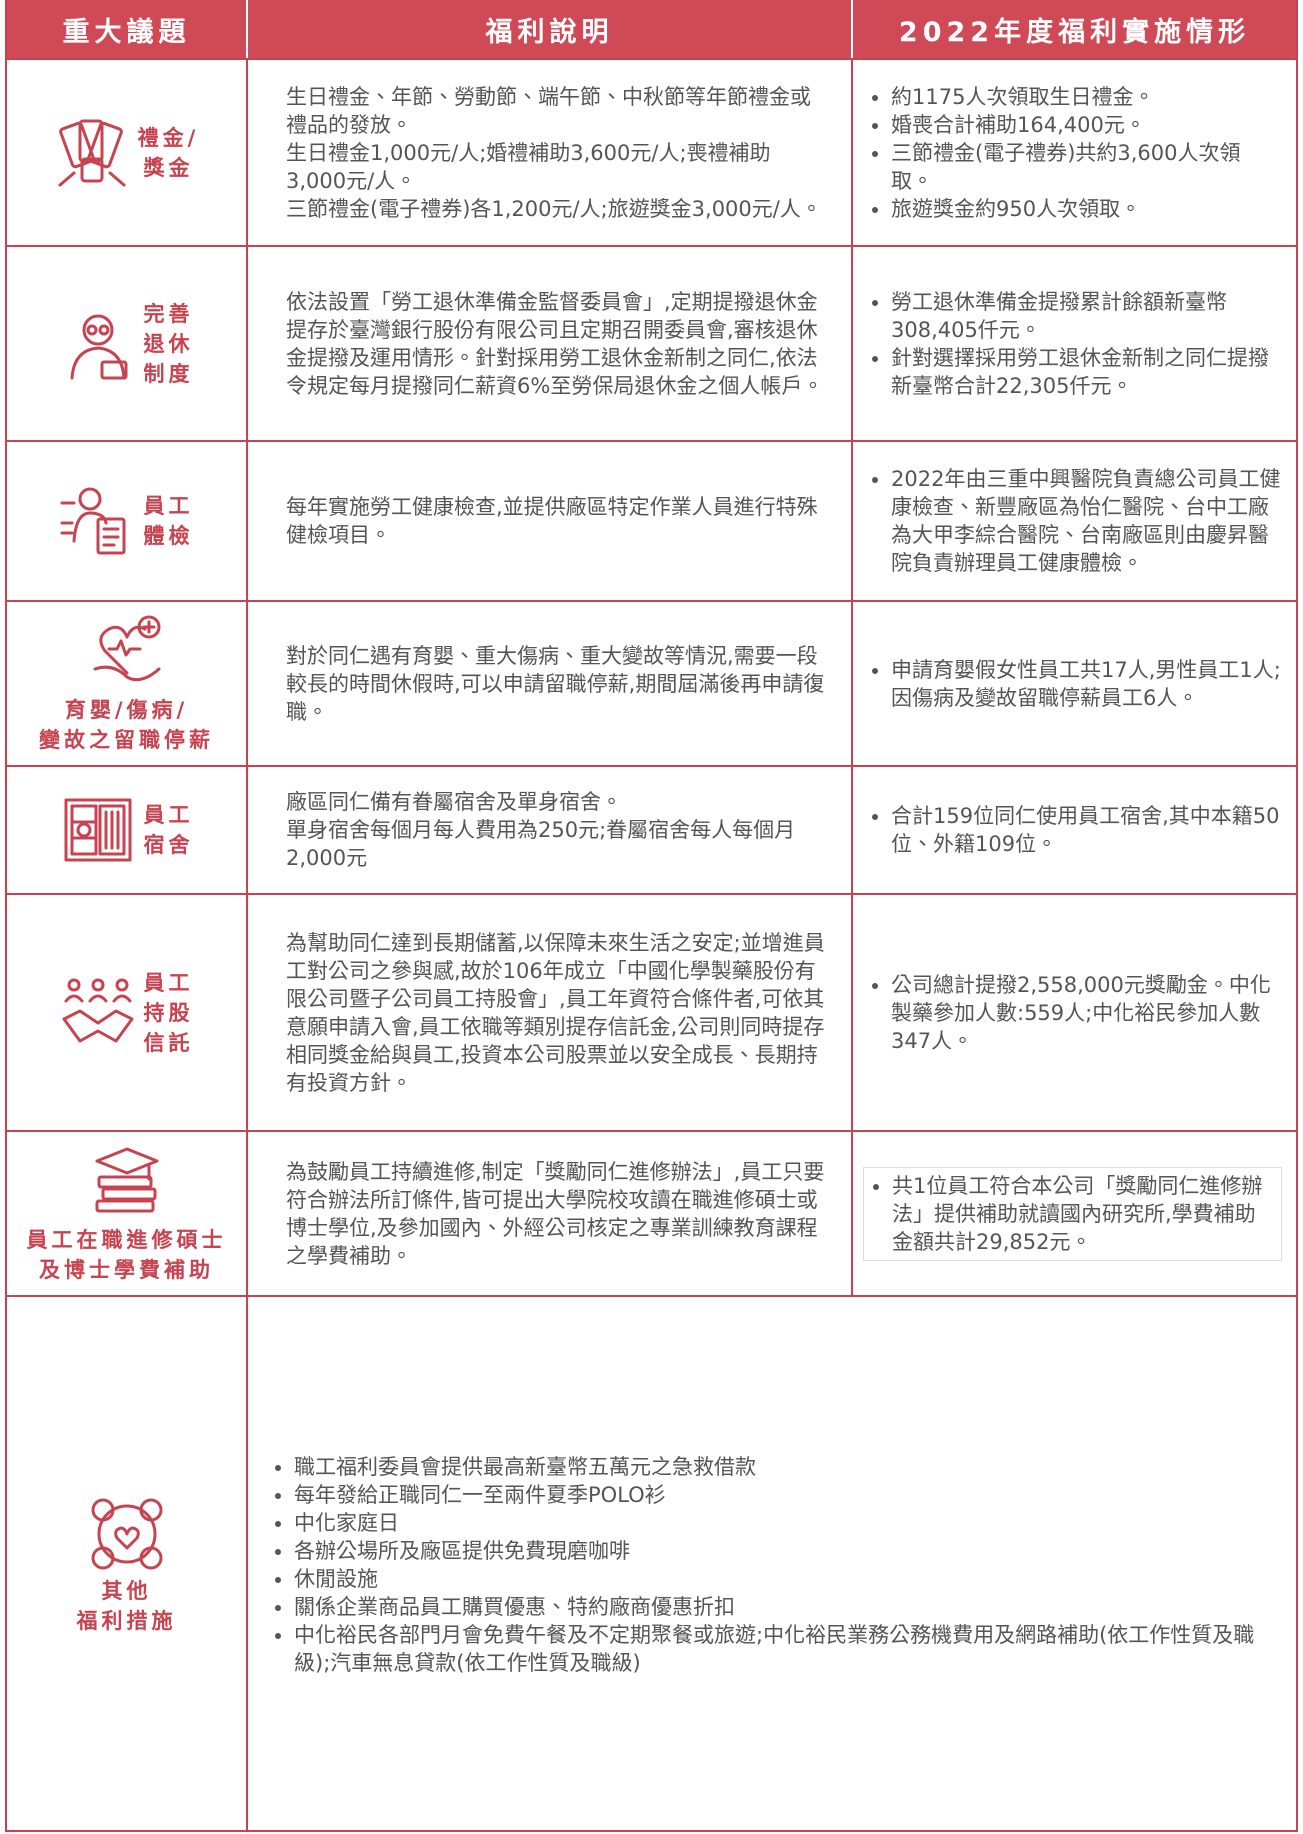  I want to click on topic-cell: 禮金/獎金, so click(126, 151).